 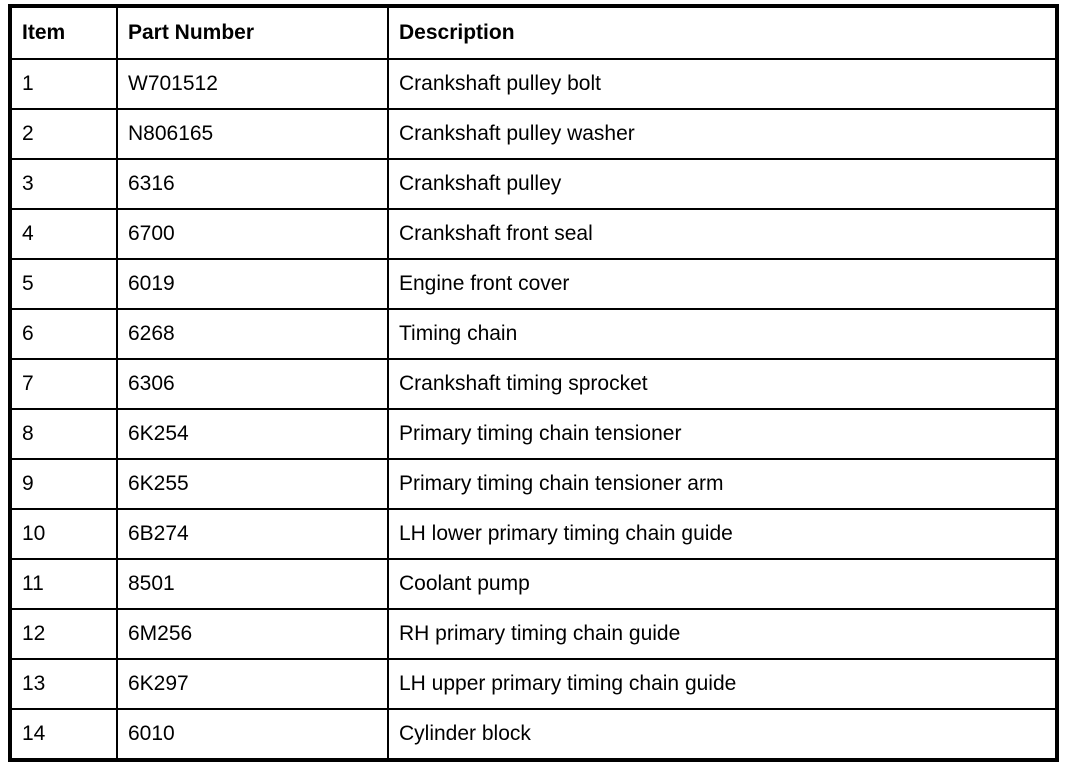 I want to click on table-row: 12 6M256 RH primary timing chain guide, so click(x=533, y=634).